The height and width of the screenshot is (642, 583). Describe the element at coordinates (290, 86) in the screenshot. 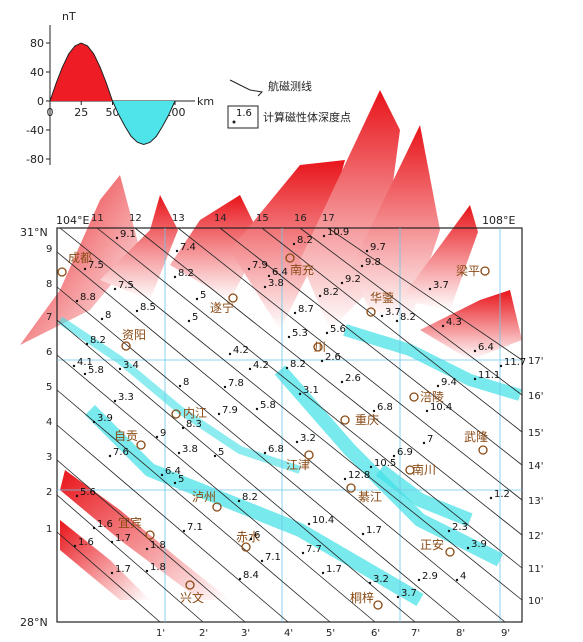

I see `legend-label: 航磁测线` at that location.